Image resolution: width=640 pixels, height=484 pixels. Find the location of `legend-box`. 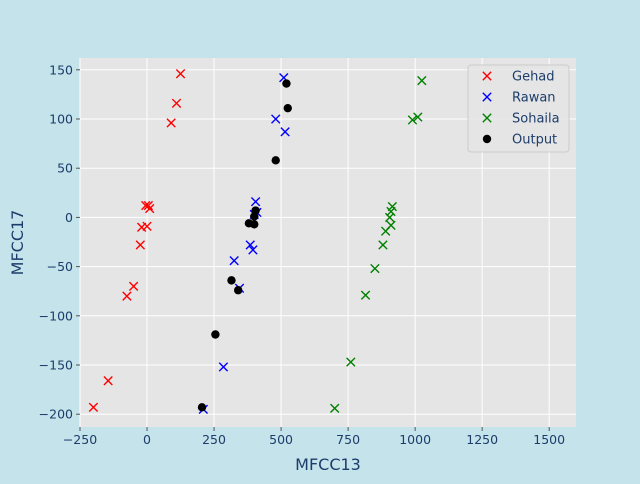

legend-box is located at coordinates (518, 108).